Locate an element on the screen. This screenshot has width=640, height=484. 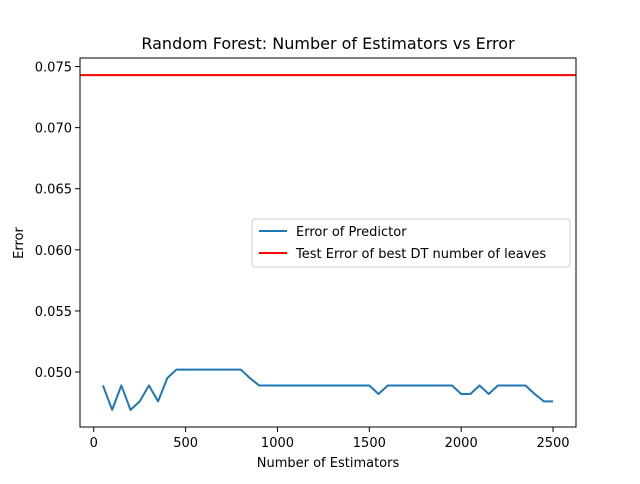
y-axis: 0.050 0.055 0.060 0.065 0.070 0.075 is located at coordinates (57, 221).